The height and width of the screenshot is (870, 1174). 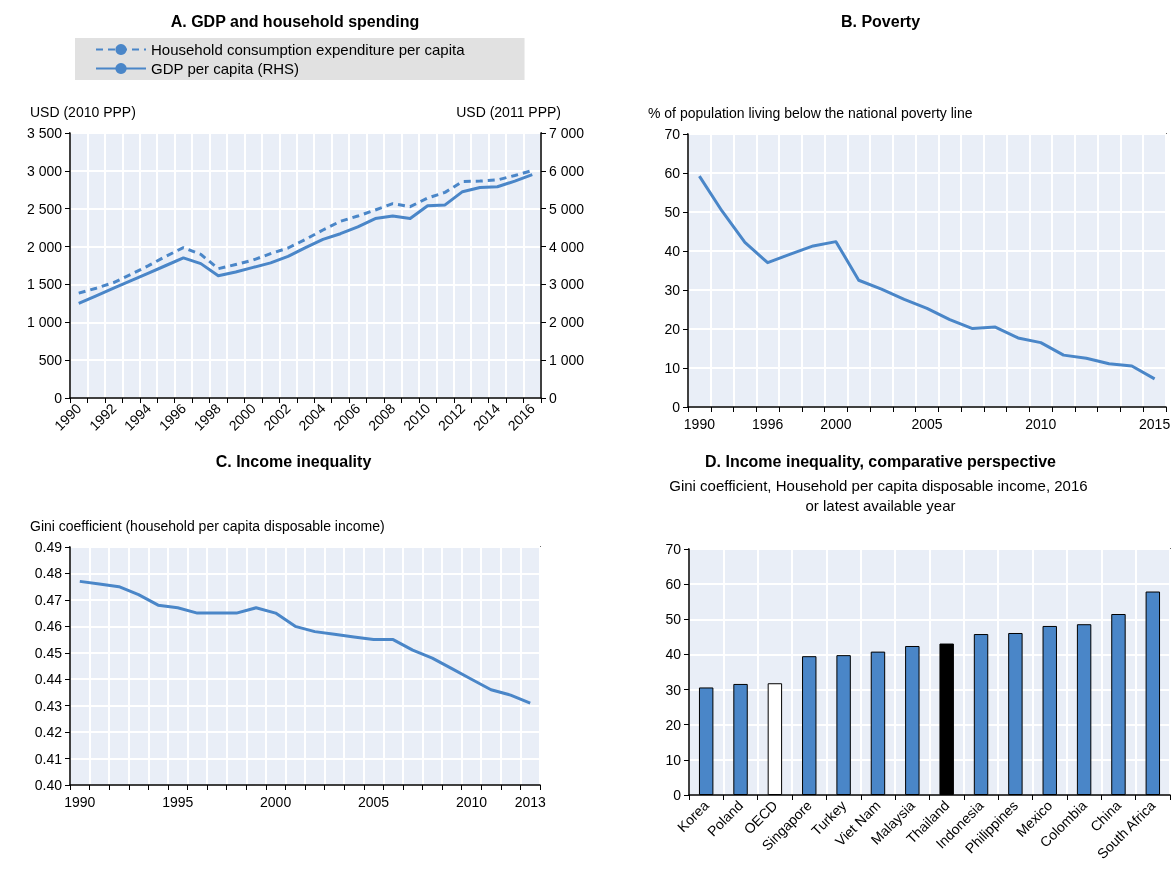 I want to click on y-tick-label: 2 000, so click(x=44, y=246).